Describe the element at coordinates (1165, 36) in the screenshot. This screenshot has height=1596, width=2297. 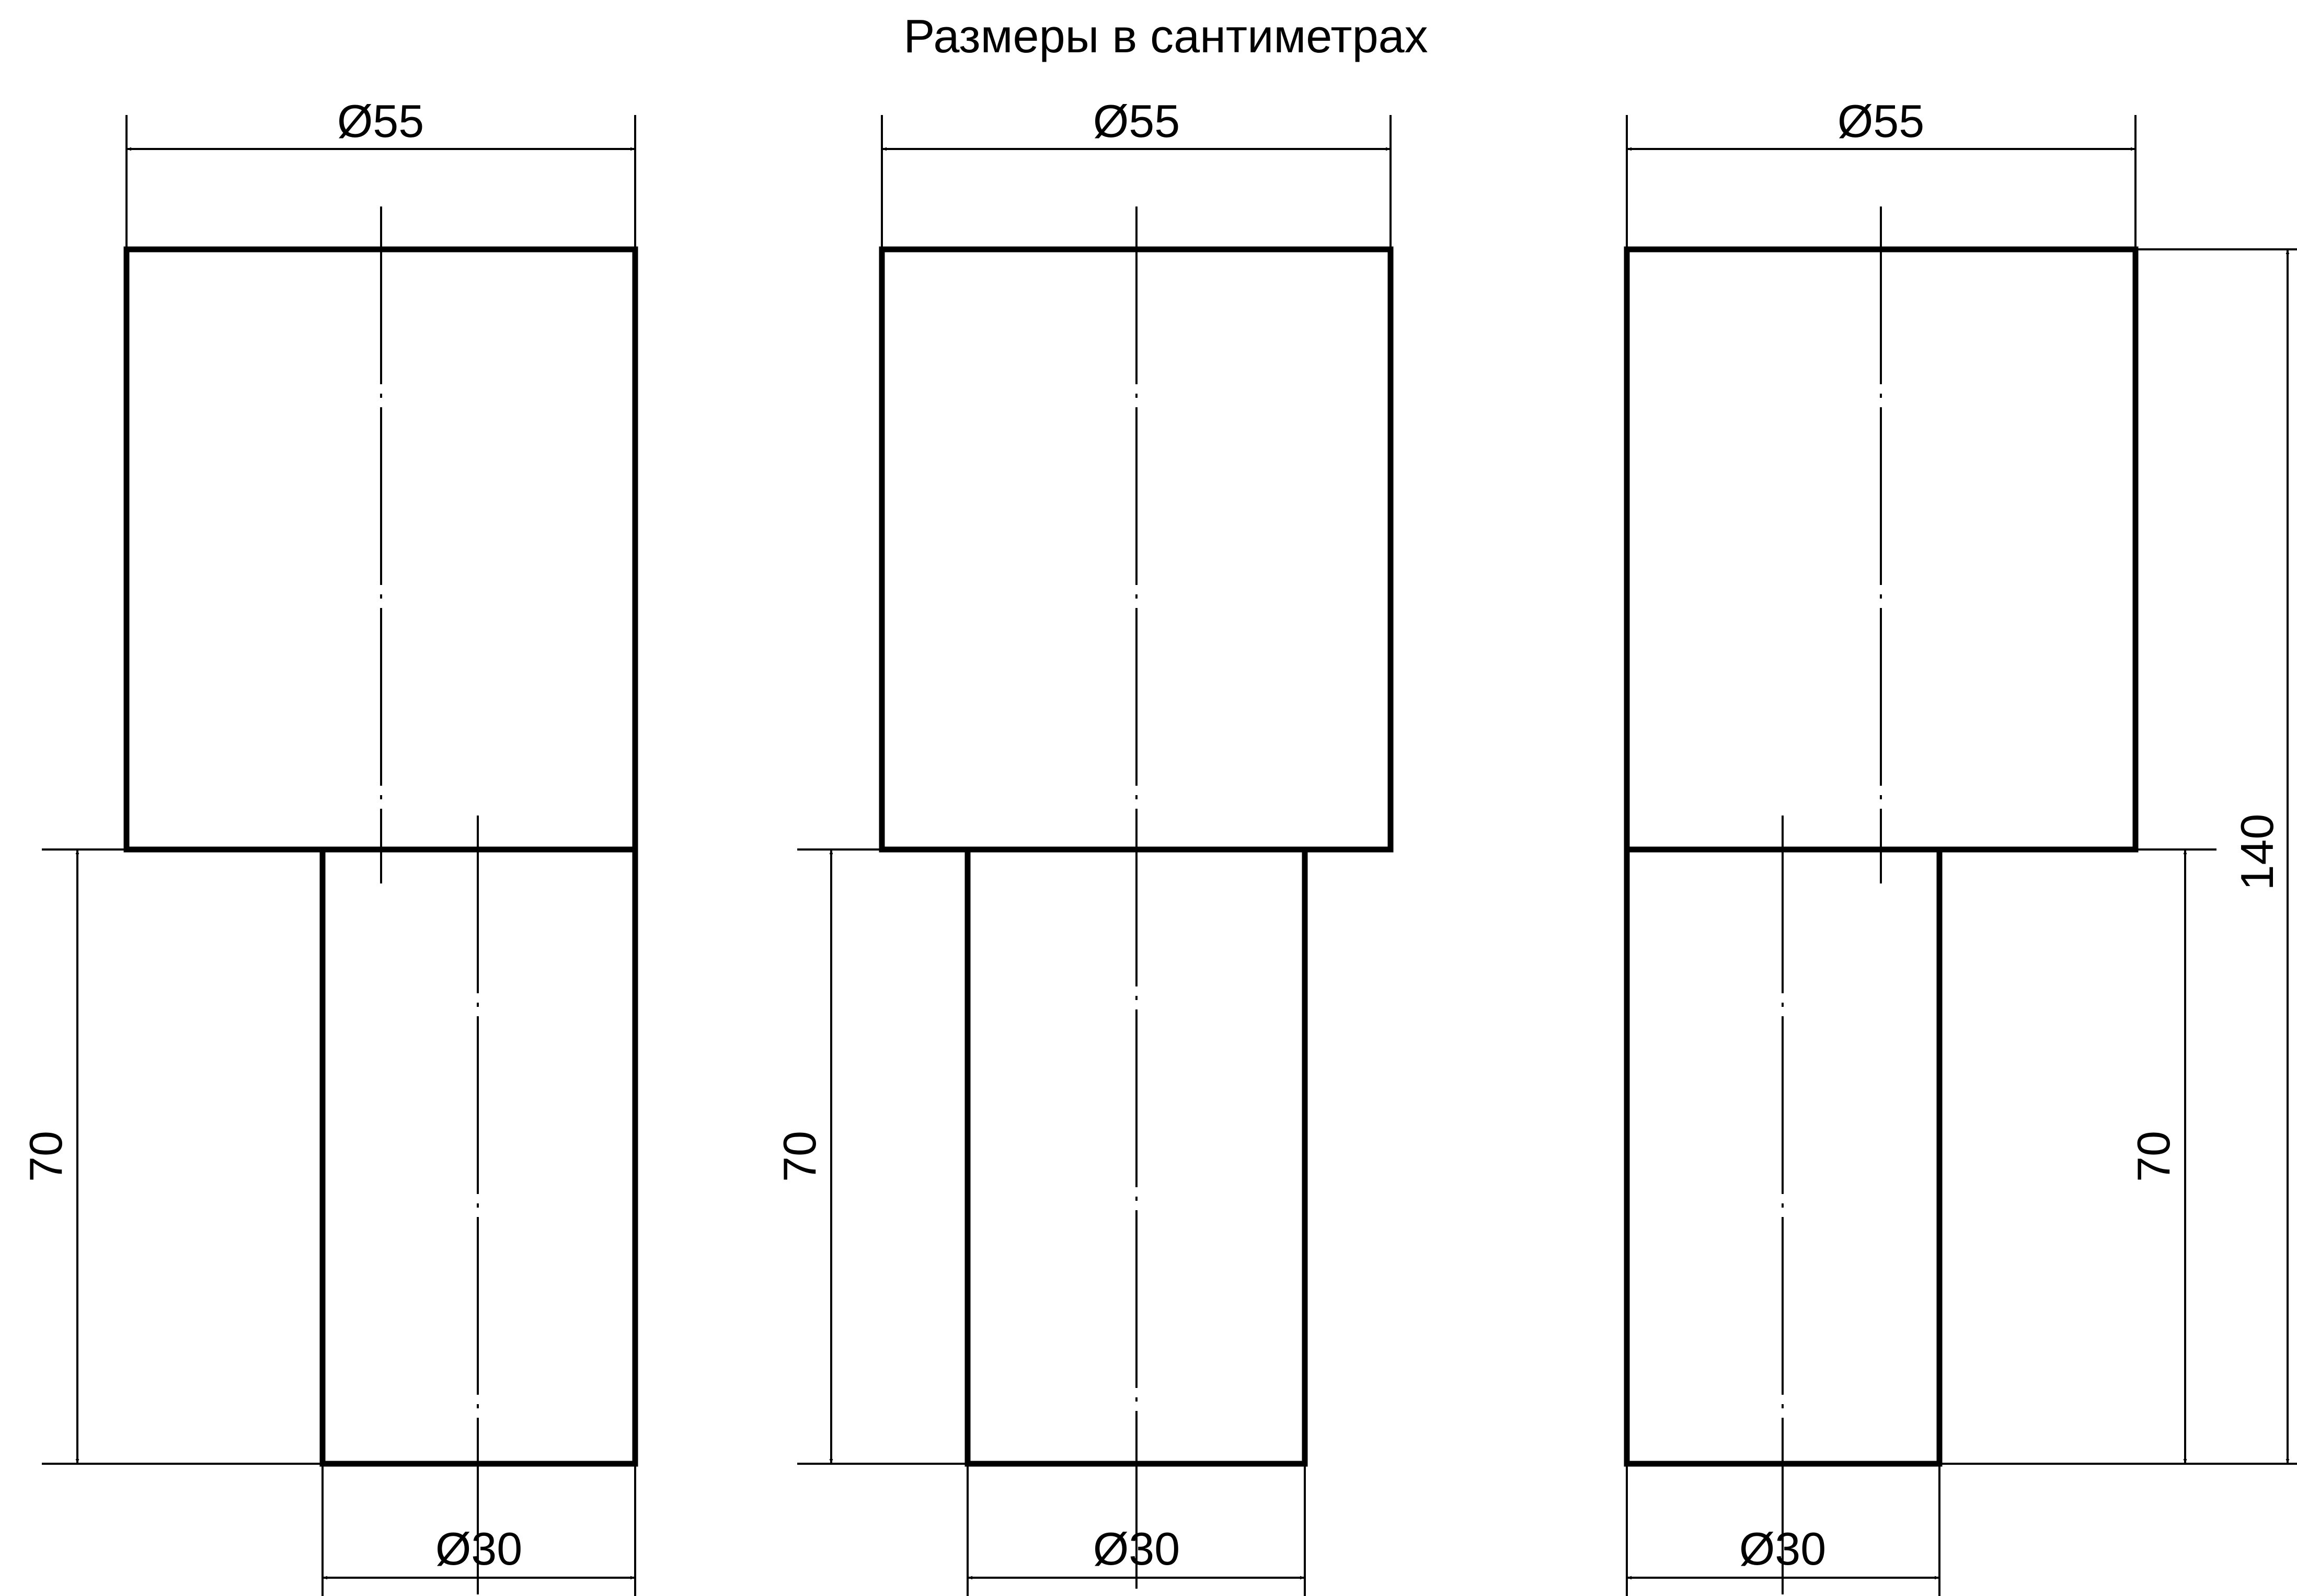
I see `page-title: Размеры в сантиметрах` at that location.